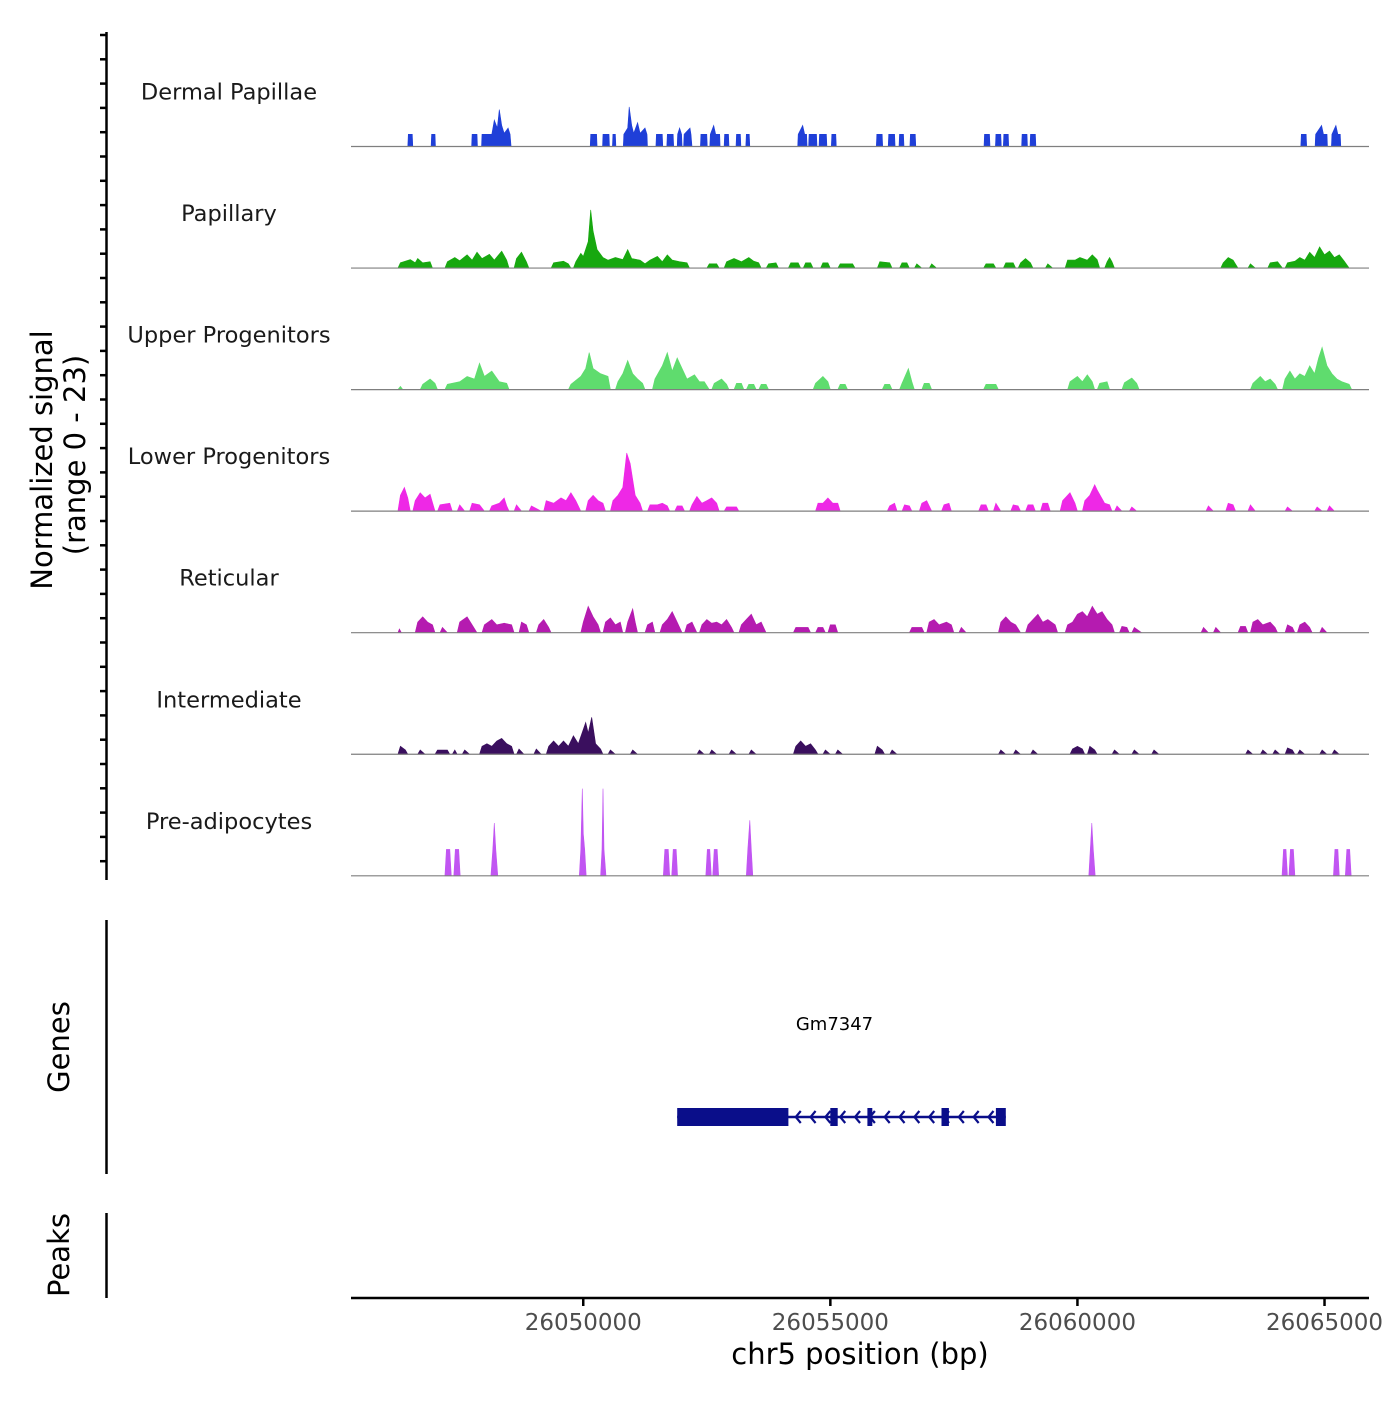  Describe the element at coordinates (228, 336) in the screenshot. I see `track-label: Upper Progenitors` at that location.